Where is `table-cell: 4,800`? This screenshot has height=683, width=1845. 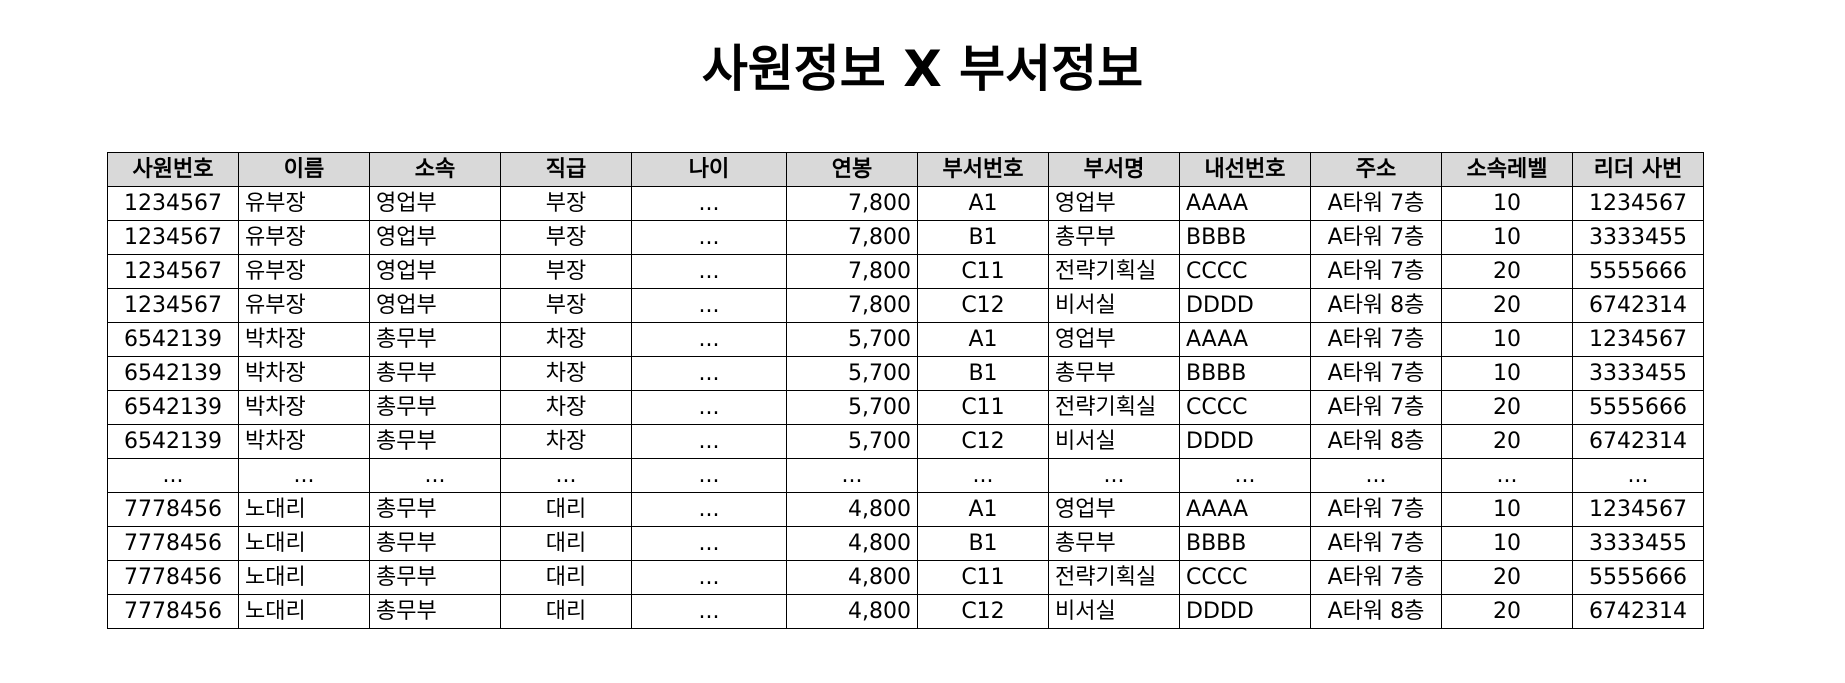 table-cell: 4,800 is located at coordinates (852, 543).